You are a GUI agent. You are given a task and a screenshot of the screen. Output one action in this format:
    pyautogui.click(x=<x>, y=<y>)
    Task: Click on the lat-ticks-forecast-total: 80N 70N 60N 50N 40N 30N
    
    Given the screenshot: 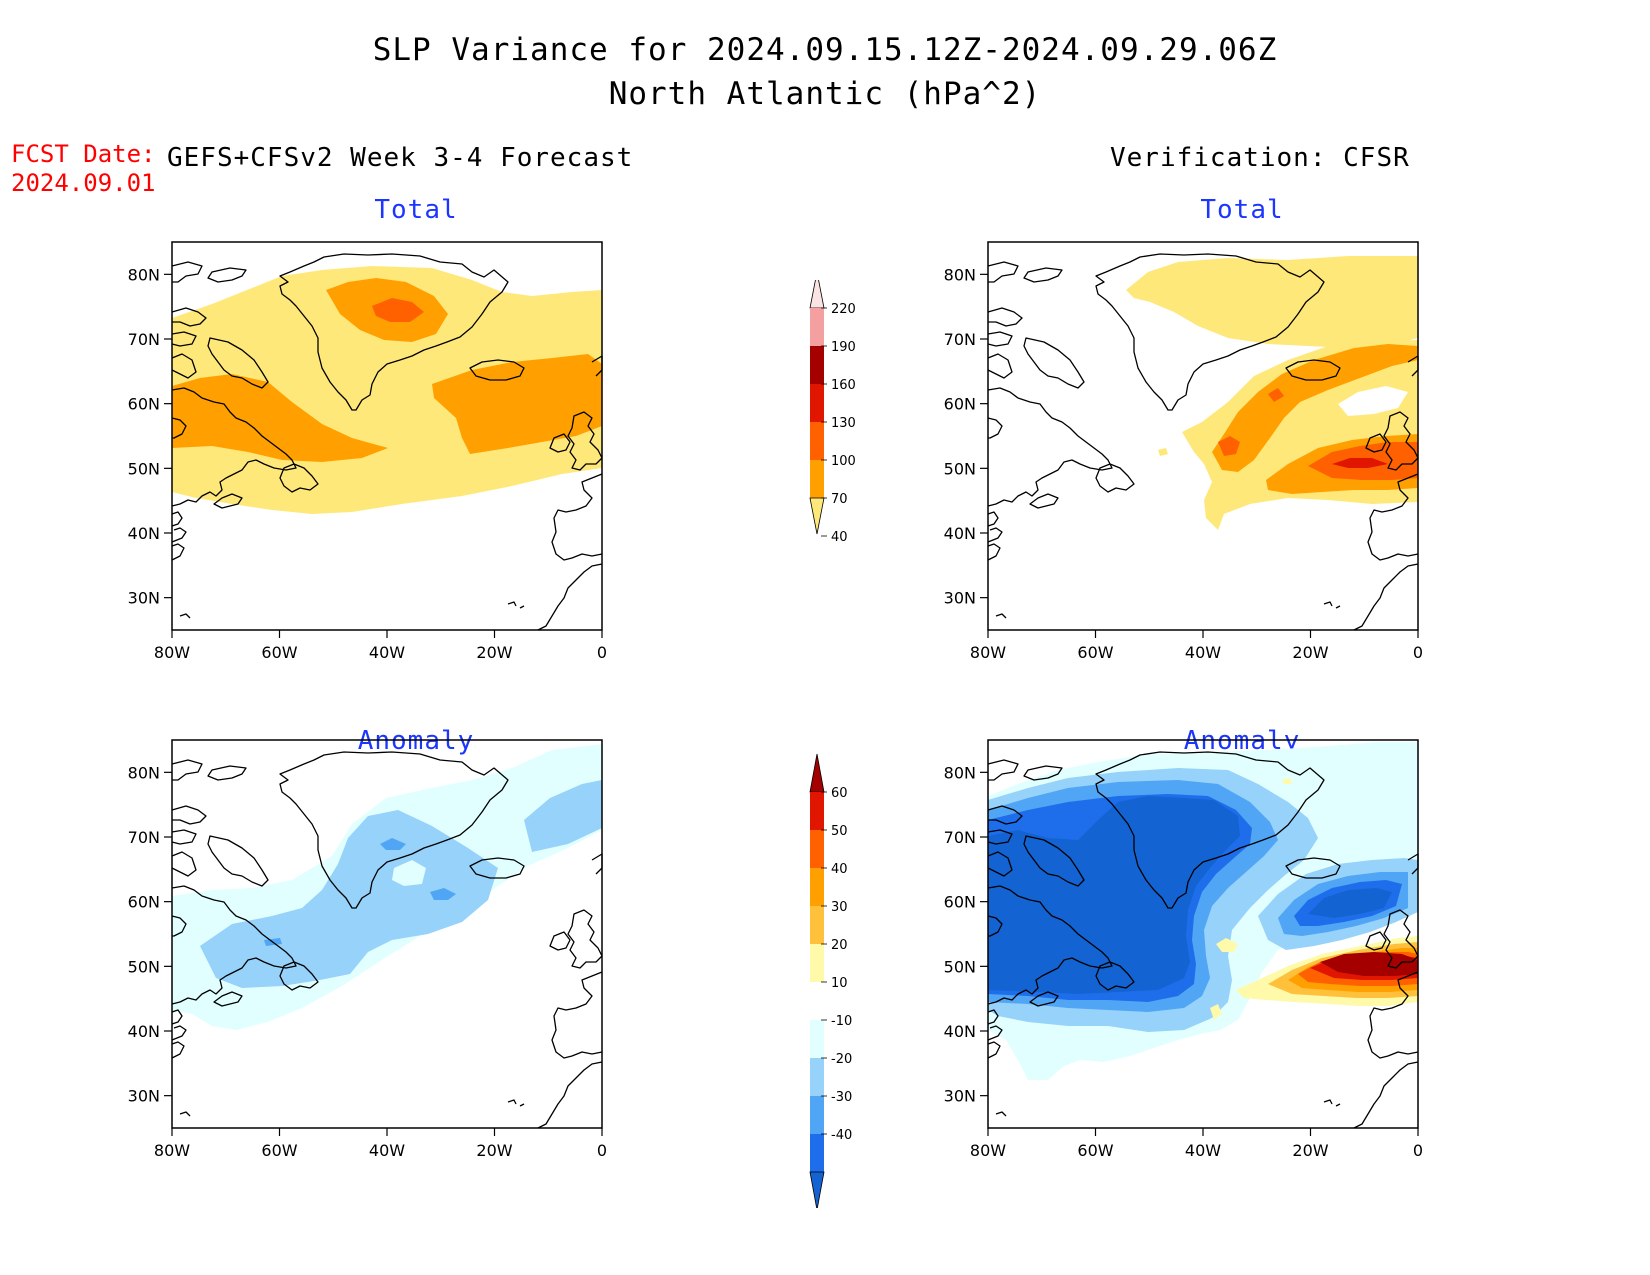 What is the action you would take?
    pyautogui.click(x=150, y=436)
    